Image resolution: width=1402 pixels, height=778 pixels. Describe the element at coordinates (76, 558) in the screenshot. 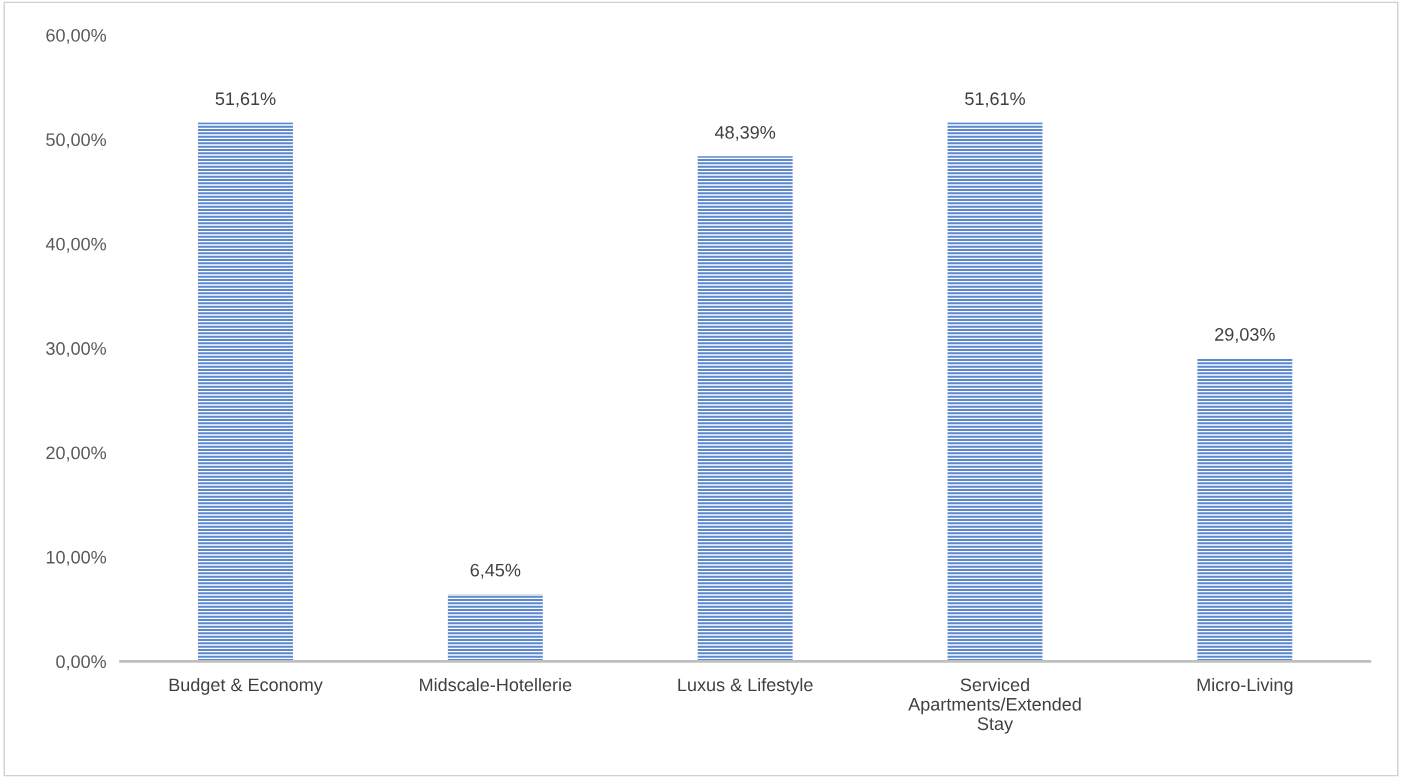

I see `y-tick-label: 10,00%` at that location.